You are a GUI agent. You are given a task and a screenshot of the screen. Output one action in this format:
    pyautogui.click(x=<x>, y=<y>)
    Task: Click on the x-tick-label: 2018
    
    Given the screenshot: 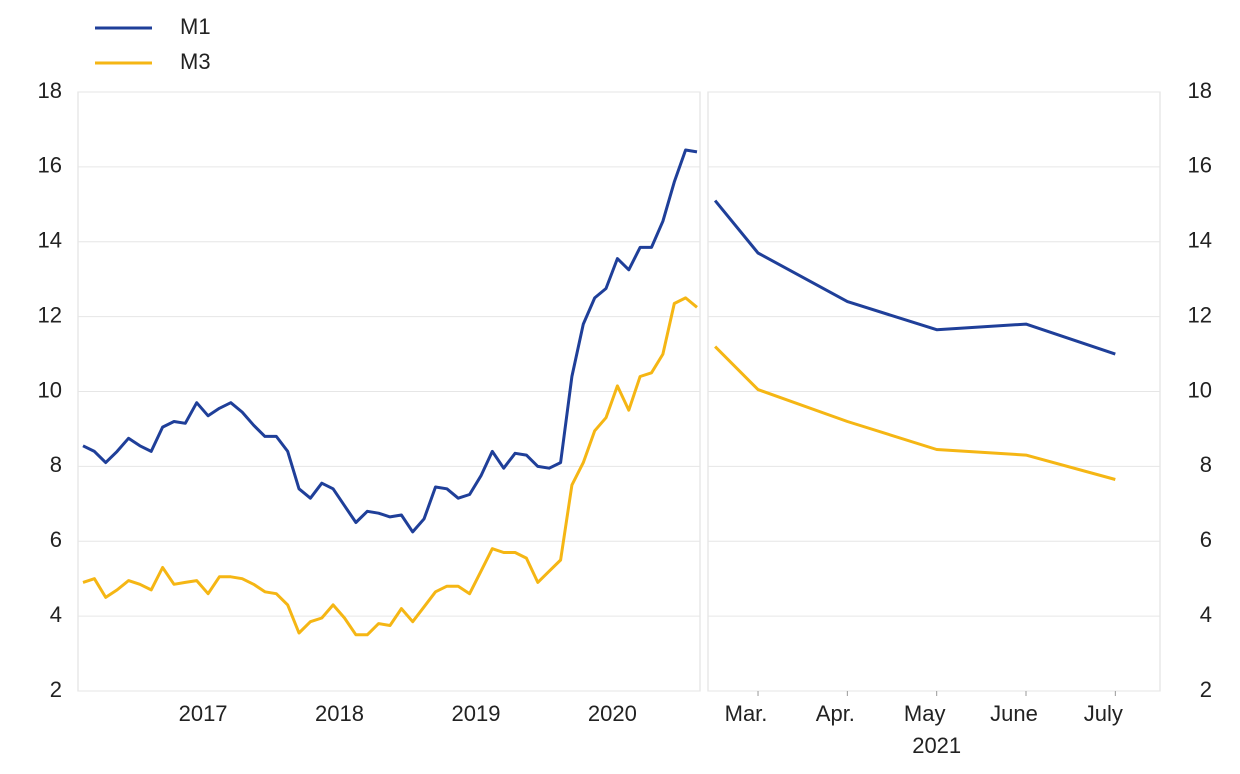 What is the action you would take?
    pyautogui.click(x=339, y=713)
    